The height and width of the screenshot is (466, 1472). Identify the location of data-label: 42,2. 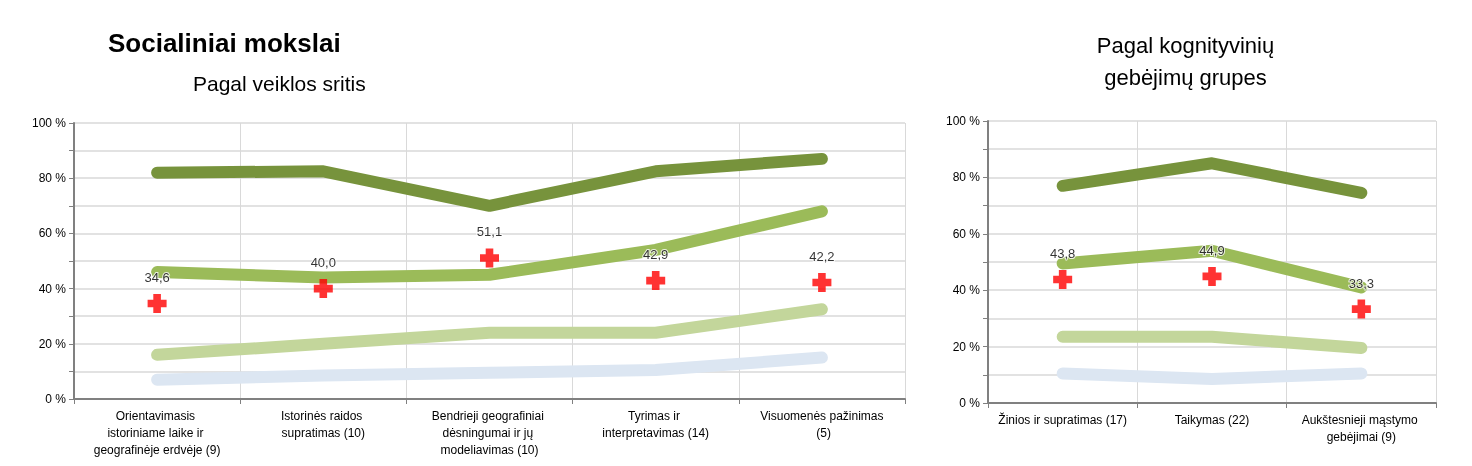
(822, 257).